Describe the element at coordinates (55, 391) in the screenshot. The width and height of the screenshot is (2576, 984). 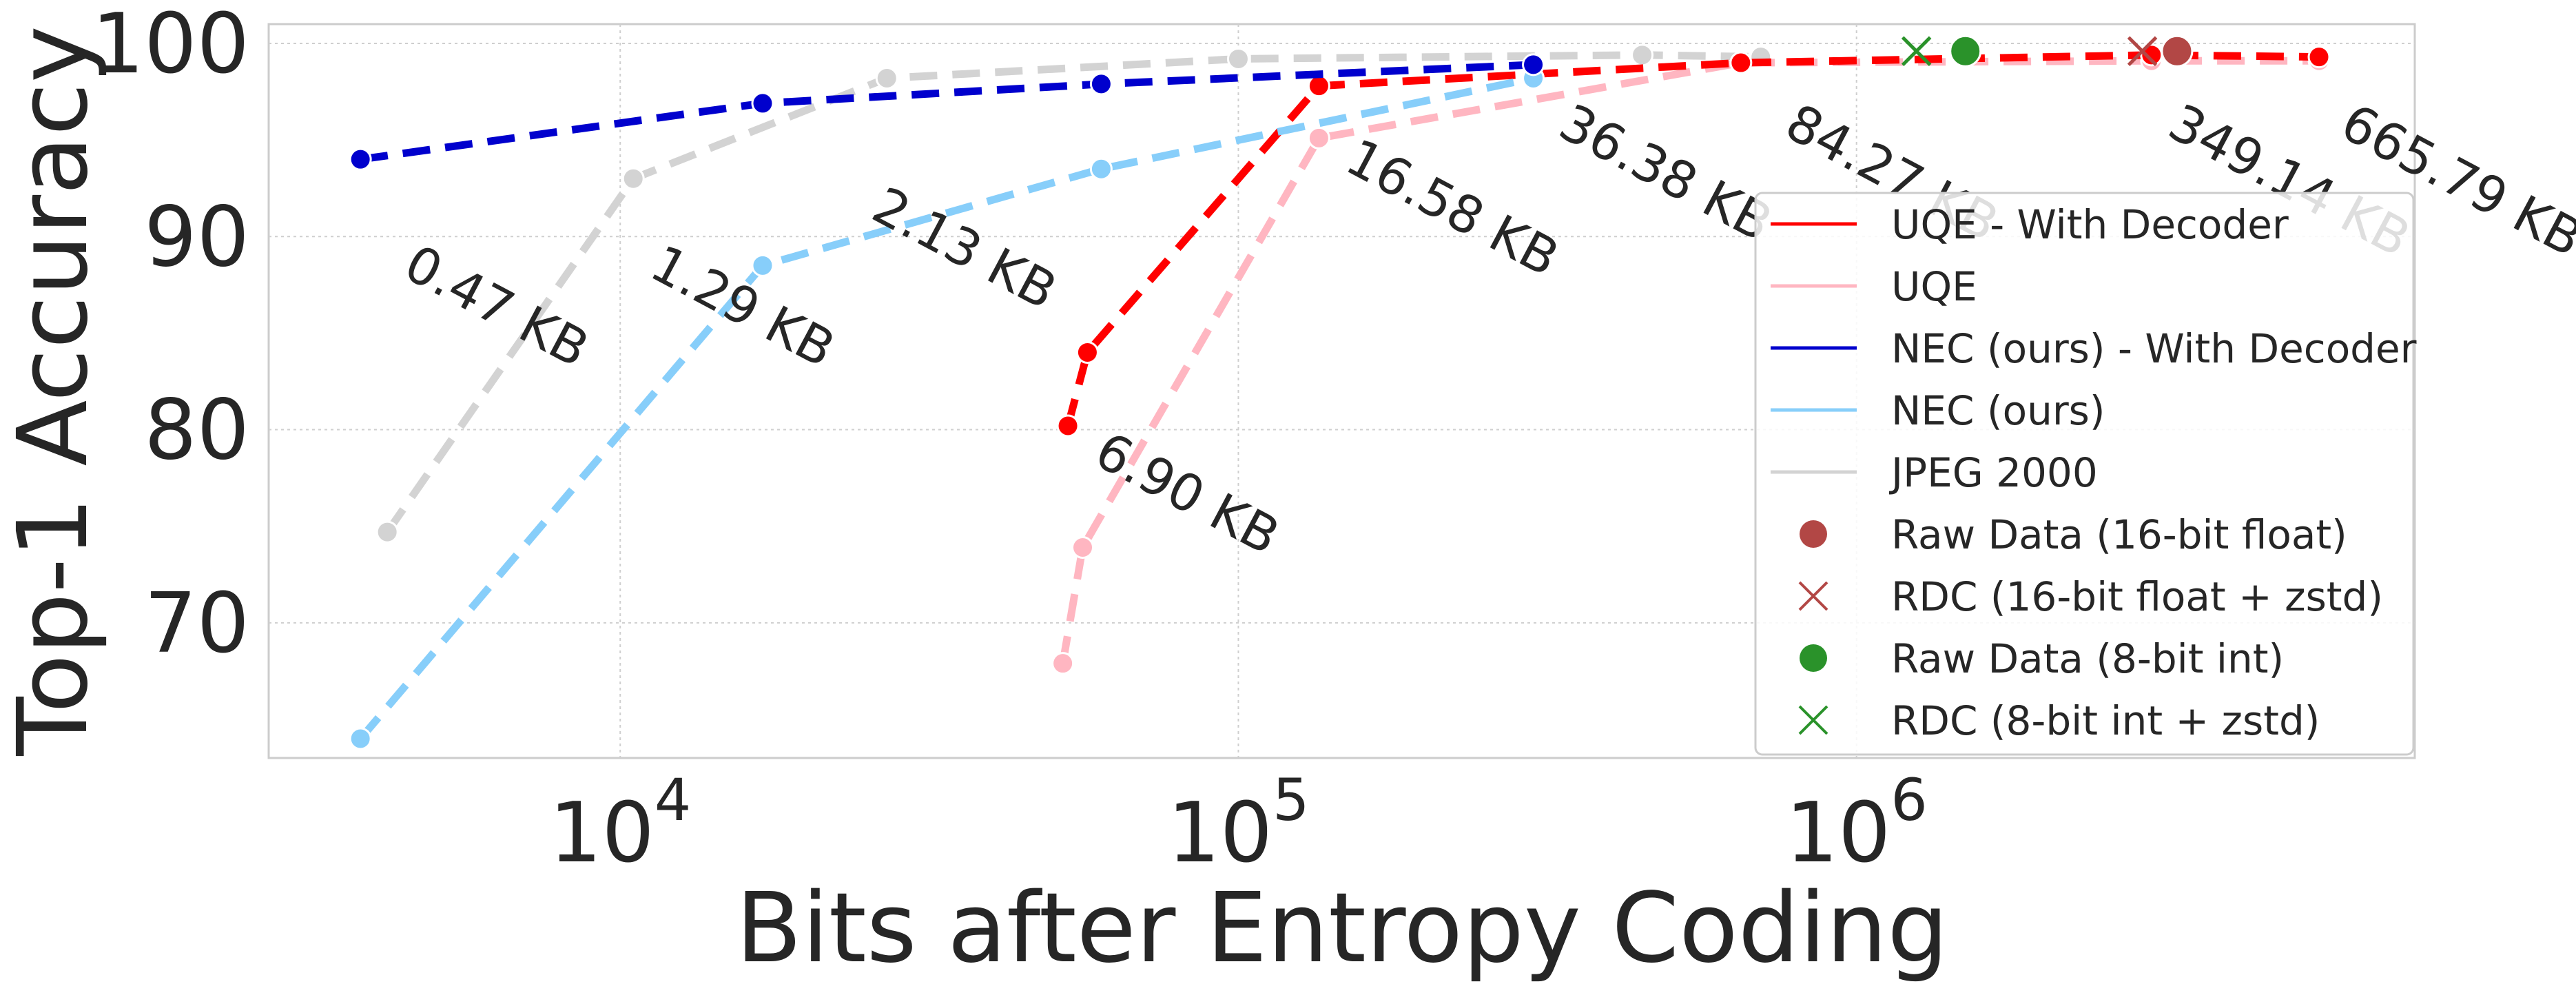
I see `y-axis-title: Top-1 Accuracy` at that location.